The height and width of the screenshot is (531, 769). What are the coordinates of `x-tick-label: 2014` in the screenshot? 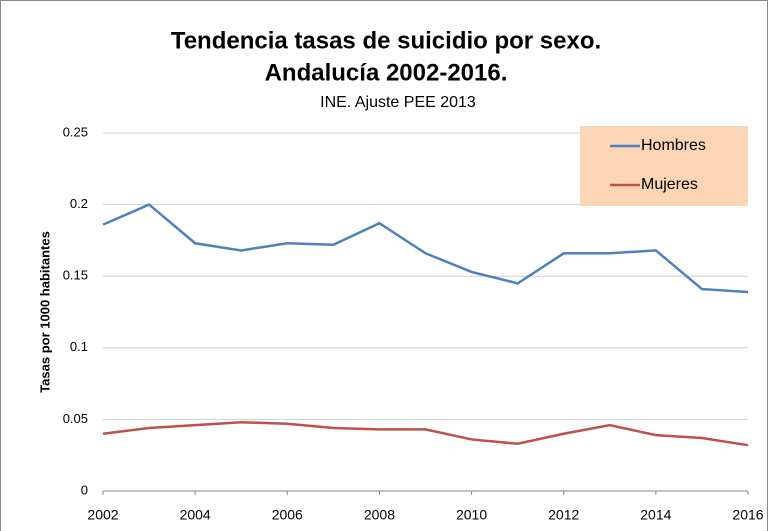 It's located at (655, 515).